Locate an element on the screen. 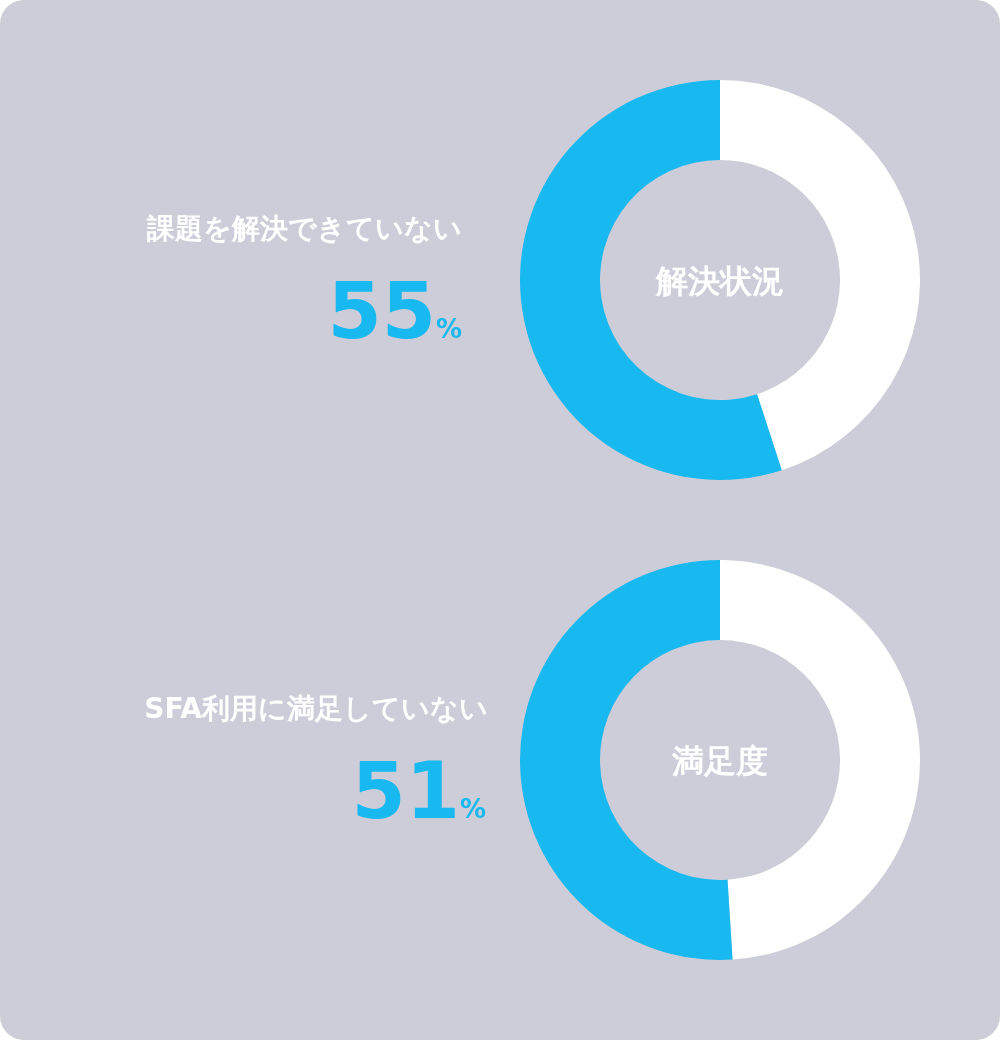  data-label: 51% is located at coordinates (418, 791).